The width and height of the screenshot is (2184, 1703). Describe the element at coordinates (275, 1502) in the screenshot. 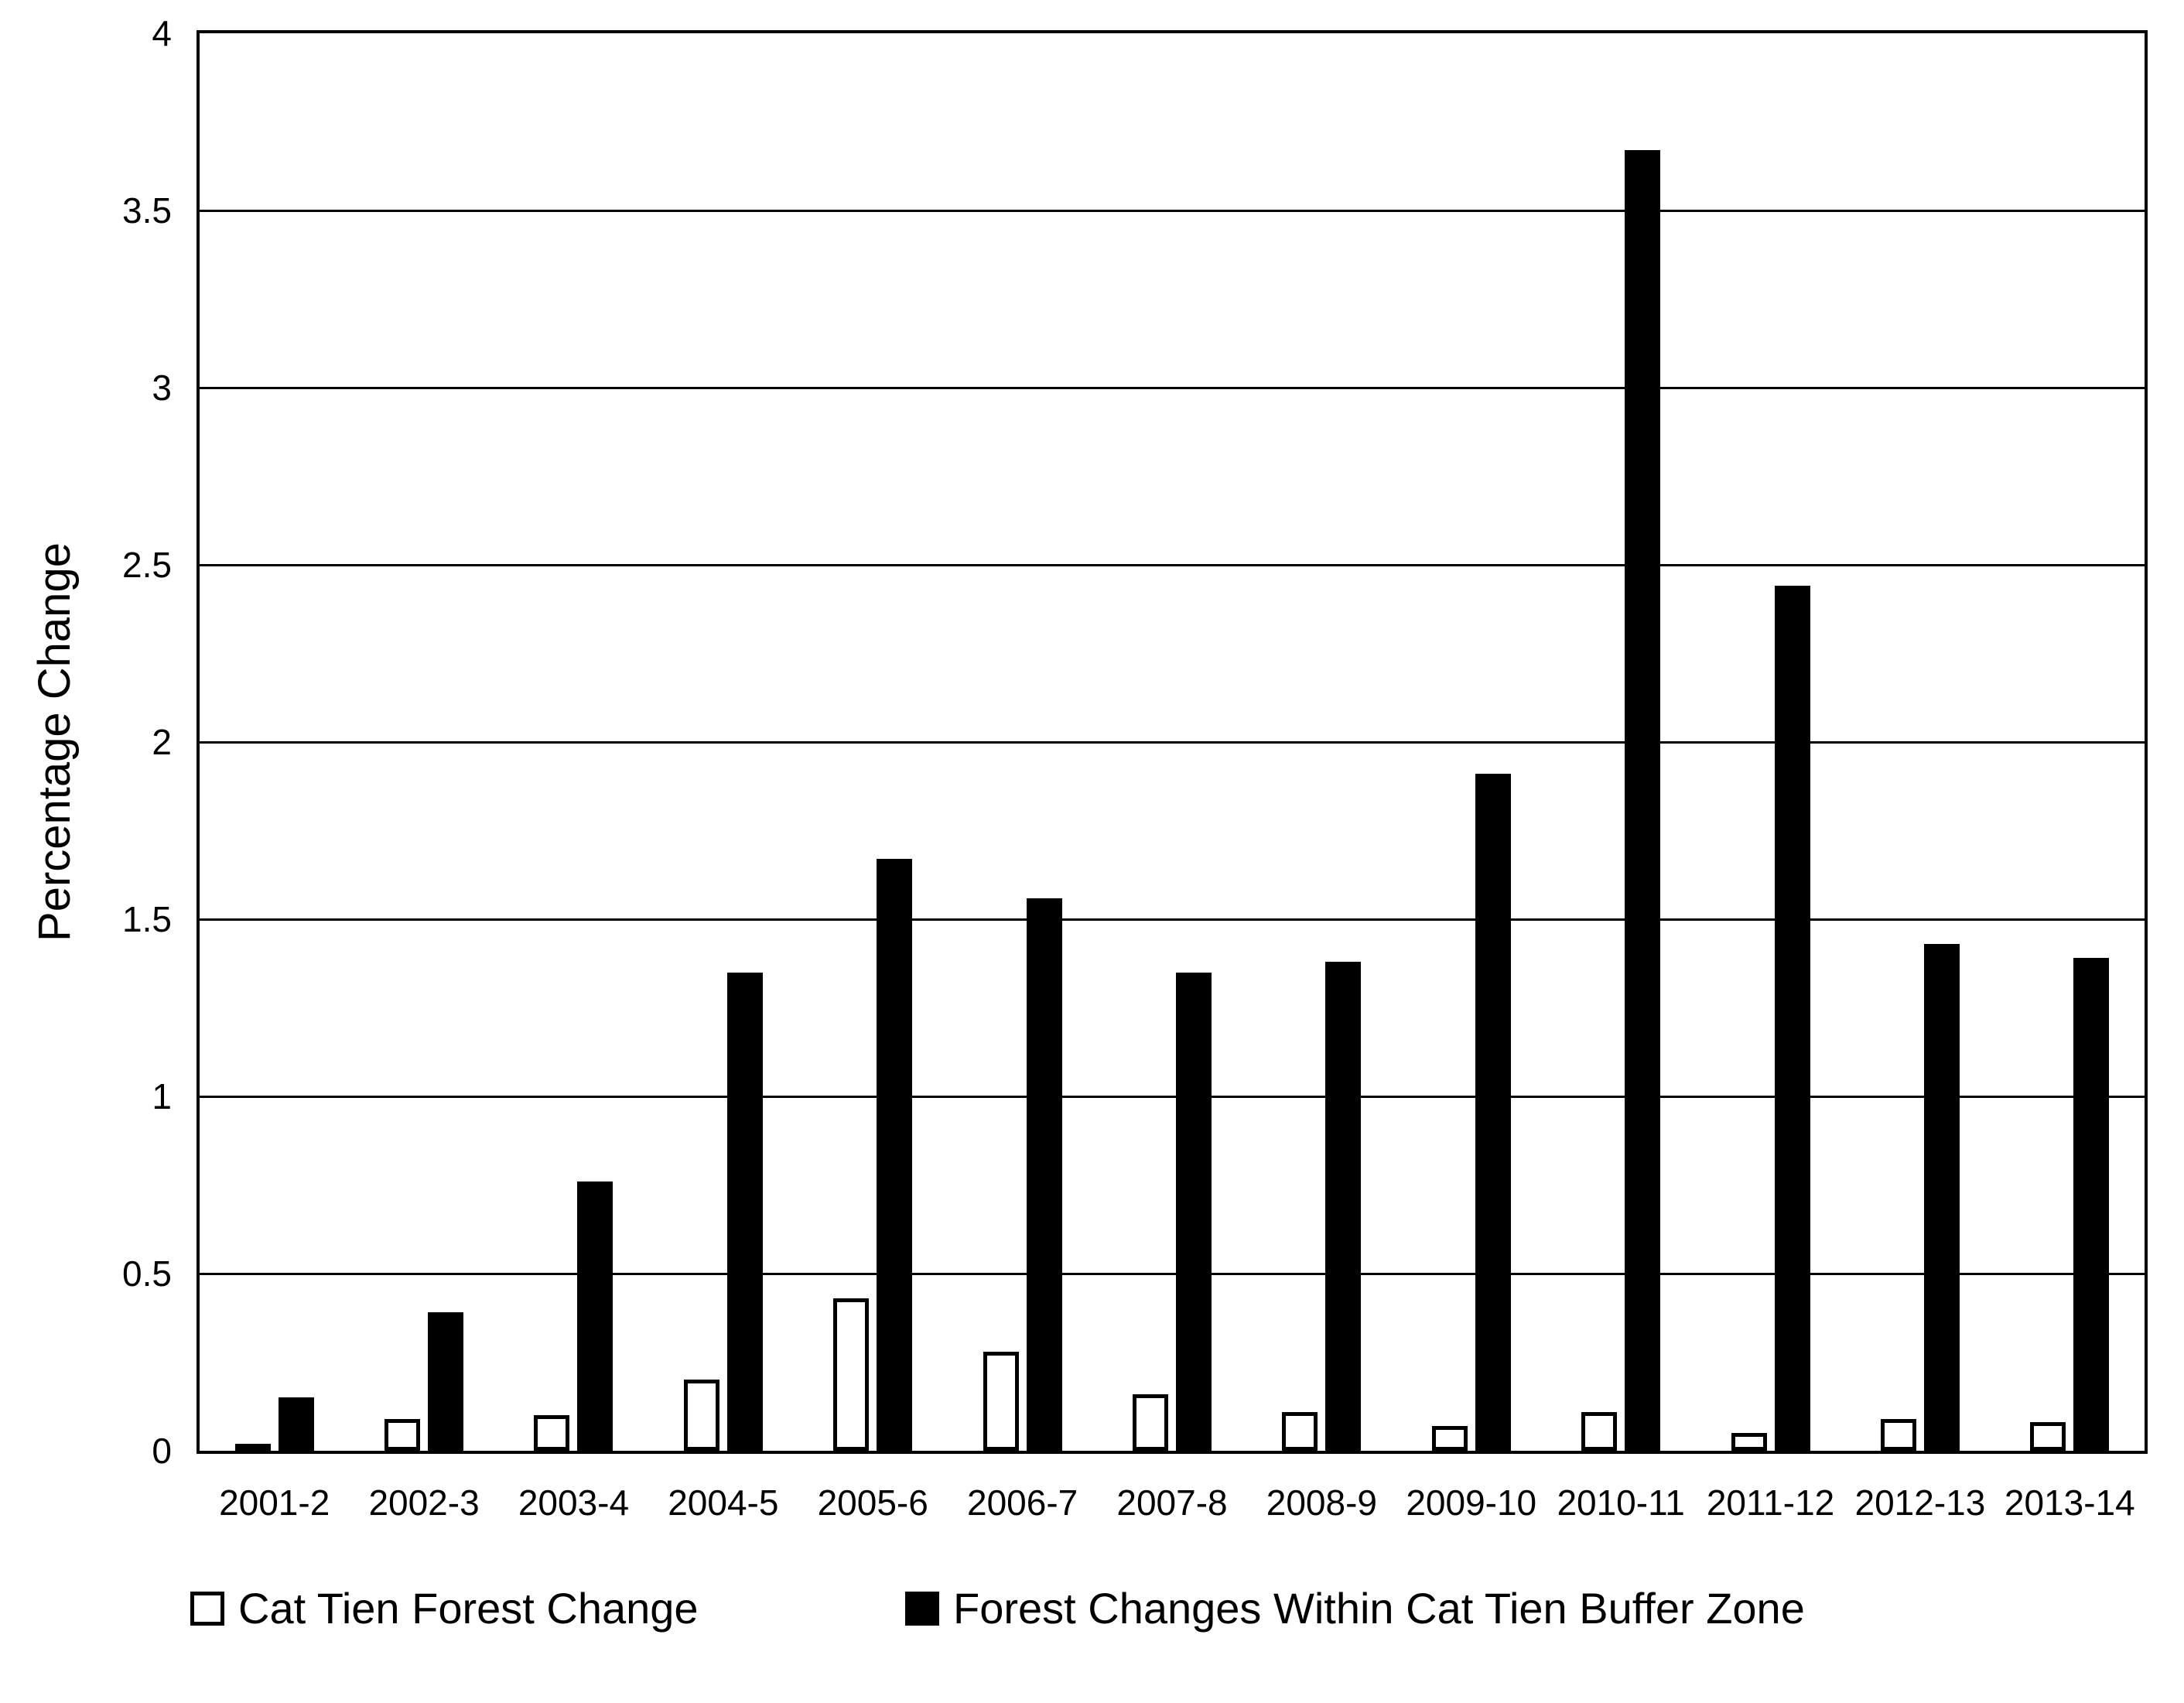

I see `x-tick-label-2001-2: 2001-2` at that location.